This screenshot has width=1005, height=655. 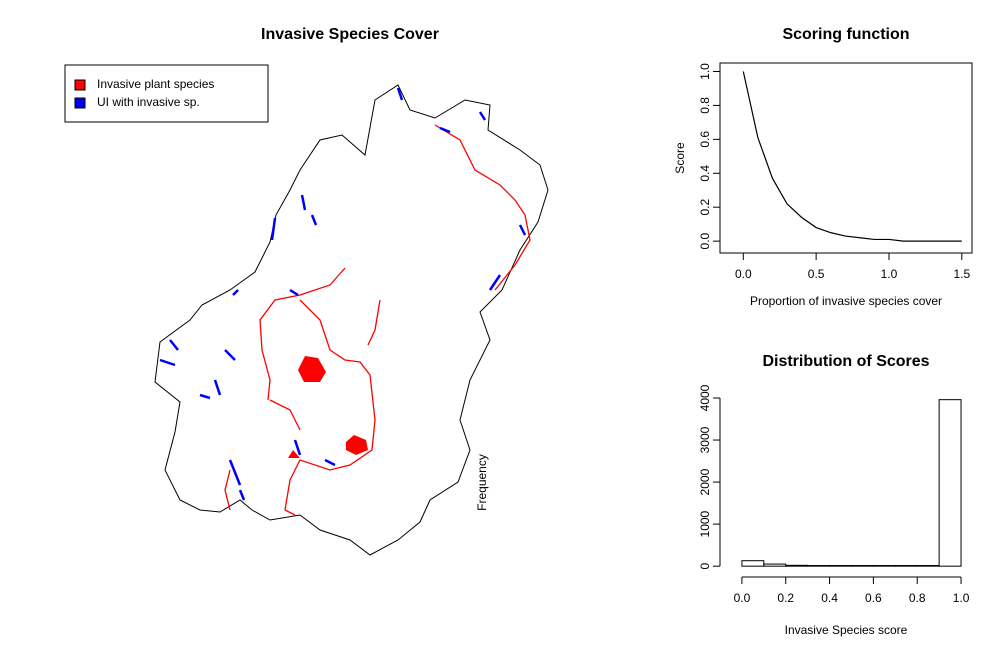 I want to click on y-tick-label: 0, so click(x=705, y=566).